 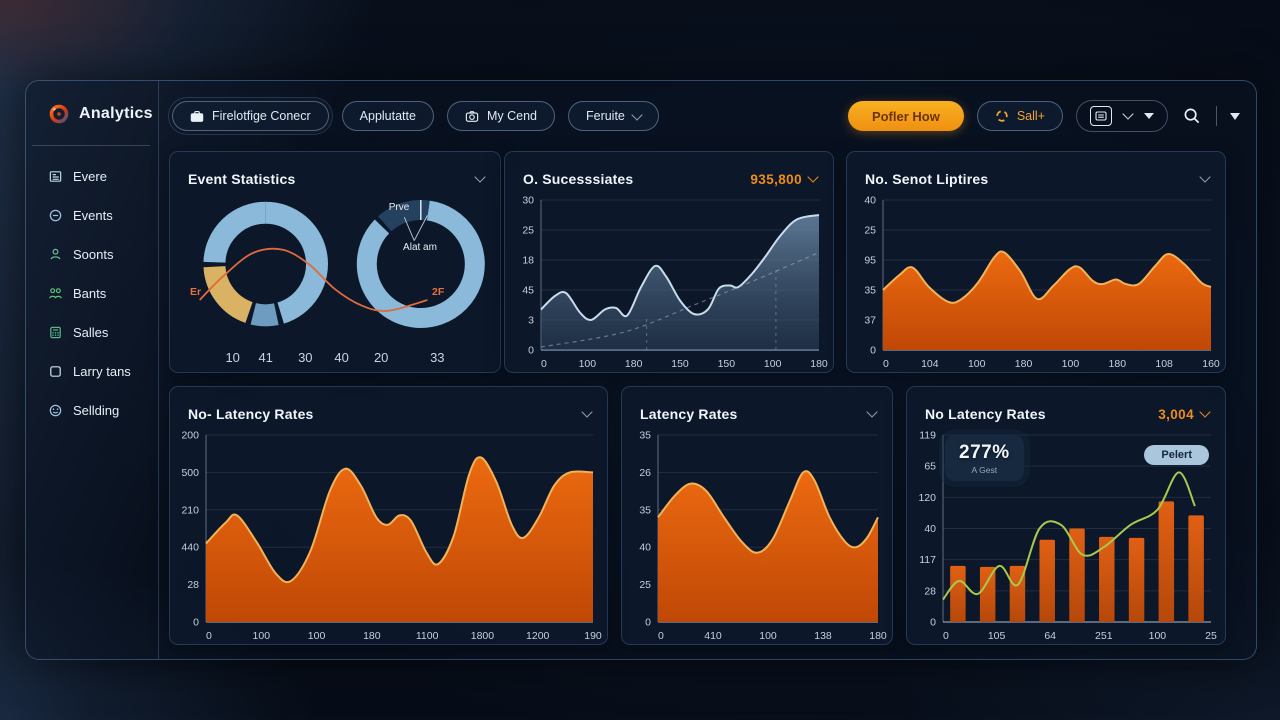 I want to click on panel-value: 3,004, so click(x=1176, y=414).